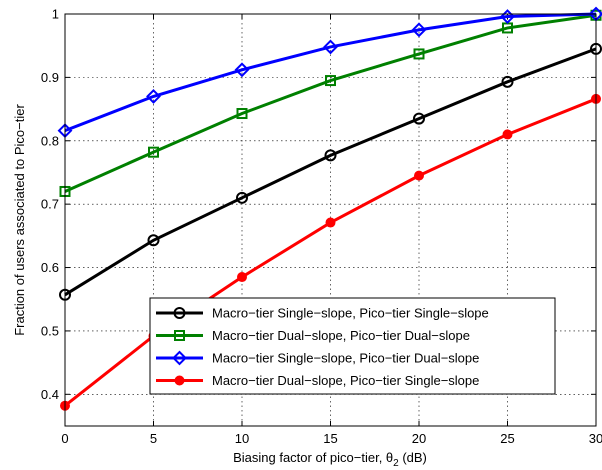 The height and width of the screenshot is (470, 602). What do you see at coordinates (50, 330) in the screenshot?
I see `y-tick-label: 0.5` at bounding box center [50, 330].